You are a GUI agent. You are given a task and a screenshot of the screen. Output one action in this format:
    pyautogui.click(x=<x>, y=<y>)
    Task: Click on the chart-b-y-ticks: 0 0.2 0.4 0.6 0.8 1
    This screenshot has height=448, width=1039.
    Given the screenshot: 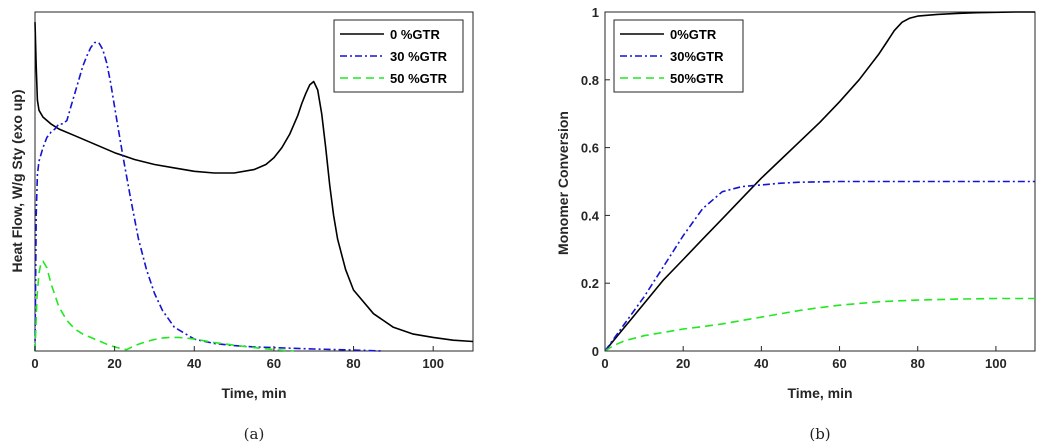 What is the action you would take?
    pyautogui.click(x=595, y=182)
    